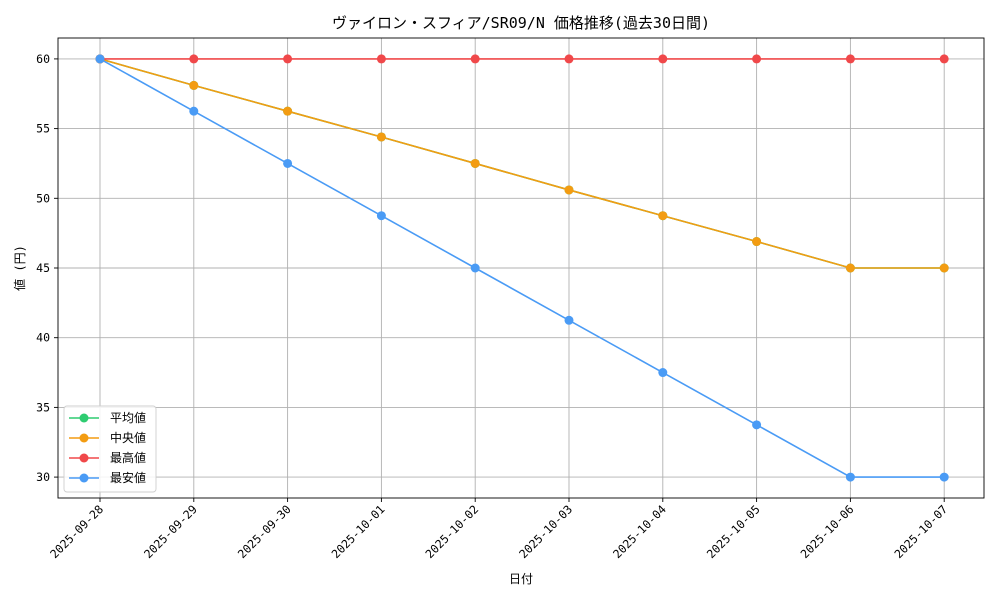 The image size is (1000, 600). Describe the element at coordinates (107, 457) in the screenshot. I see `legend-item: 最高値` at that location.